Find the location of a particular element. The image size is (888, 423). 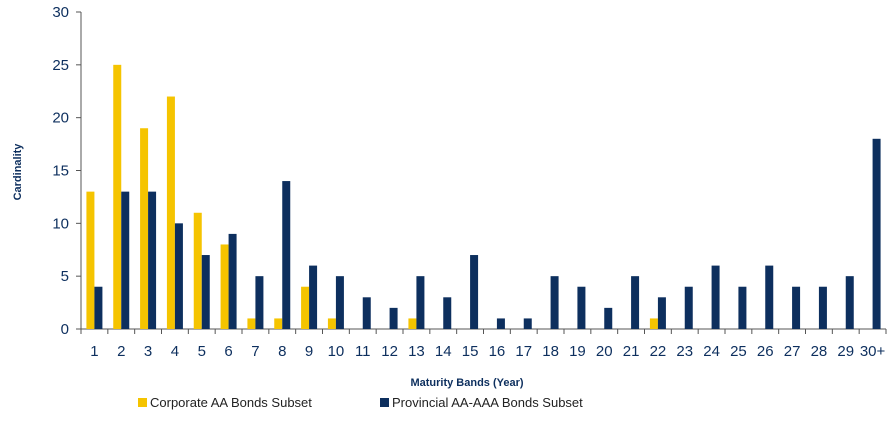

x-tick-label: 21 is located at coordinates (631, 351).